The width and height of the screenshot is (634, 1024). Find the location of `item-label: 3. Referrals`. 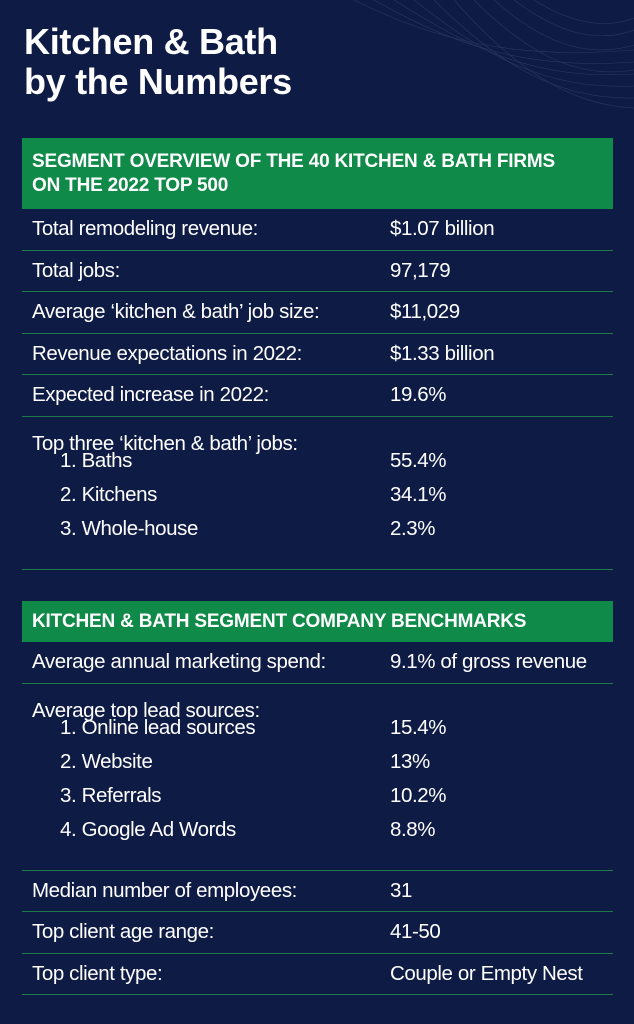

item-label: 3. Referrals is located at coordinates (111, 795).